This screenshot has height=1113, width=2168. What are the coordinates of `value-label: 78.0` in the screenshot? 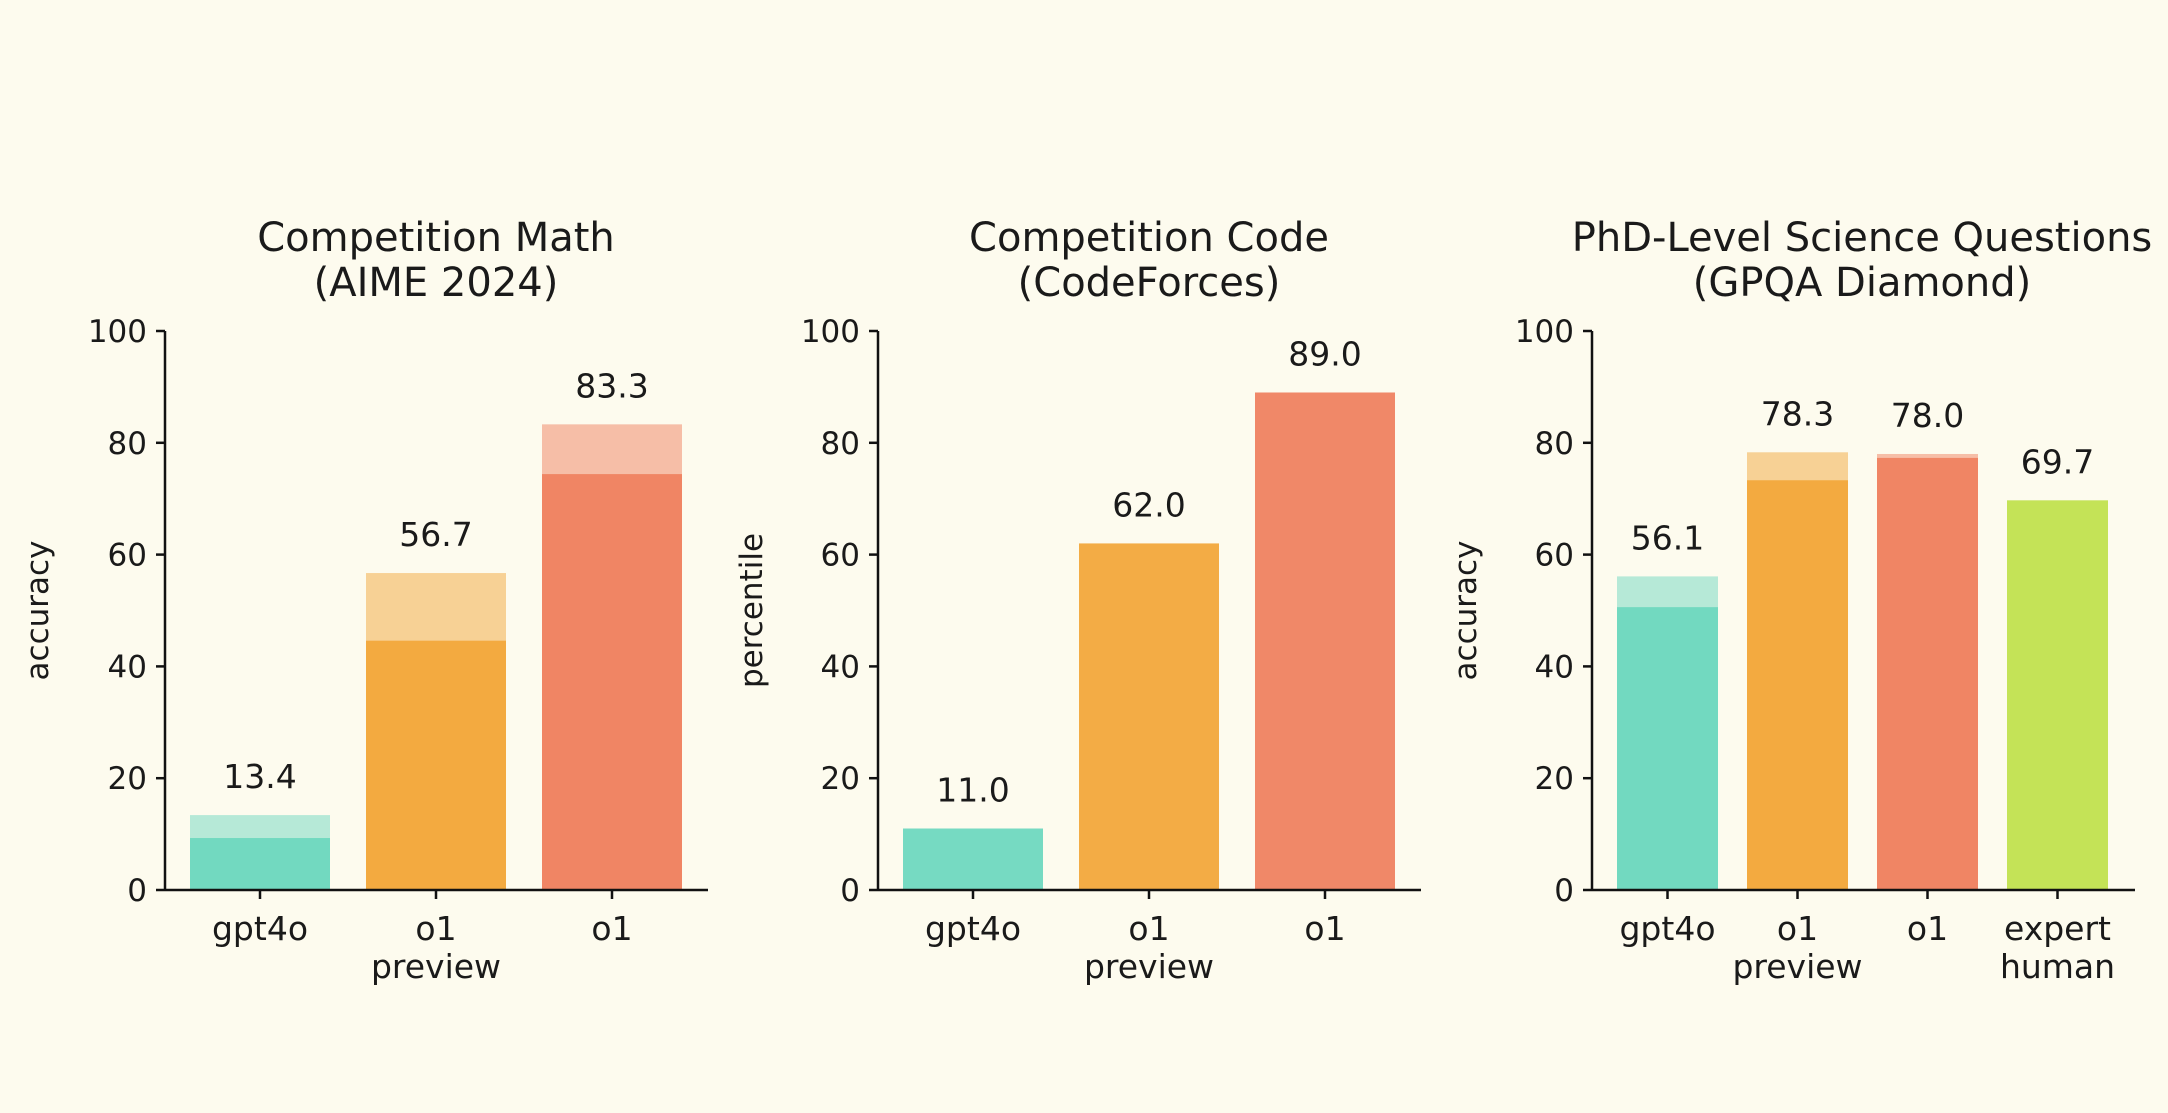 It's located at (1927, 415).